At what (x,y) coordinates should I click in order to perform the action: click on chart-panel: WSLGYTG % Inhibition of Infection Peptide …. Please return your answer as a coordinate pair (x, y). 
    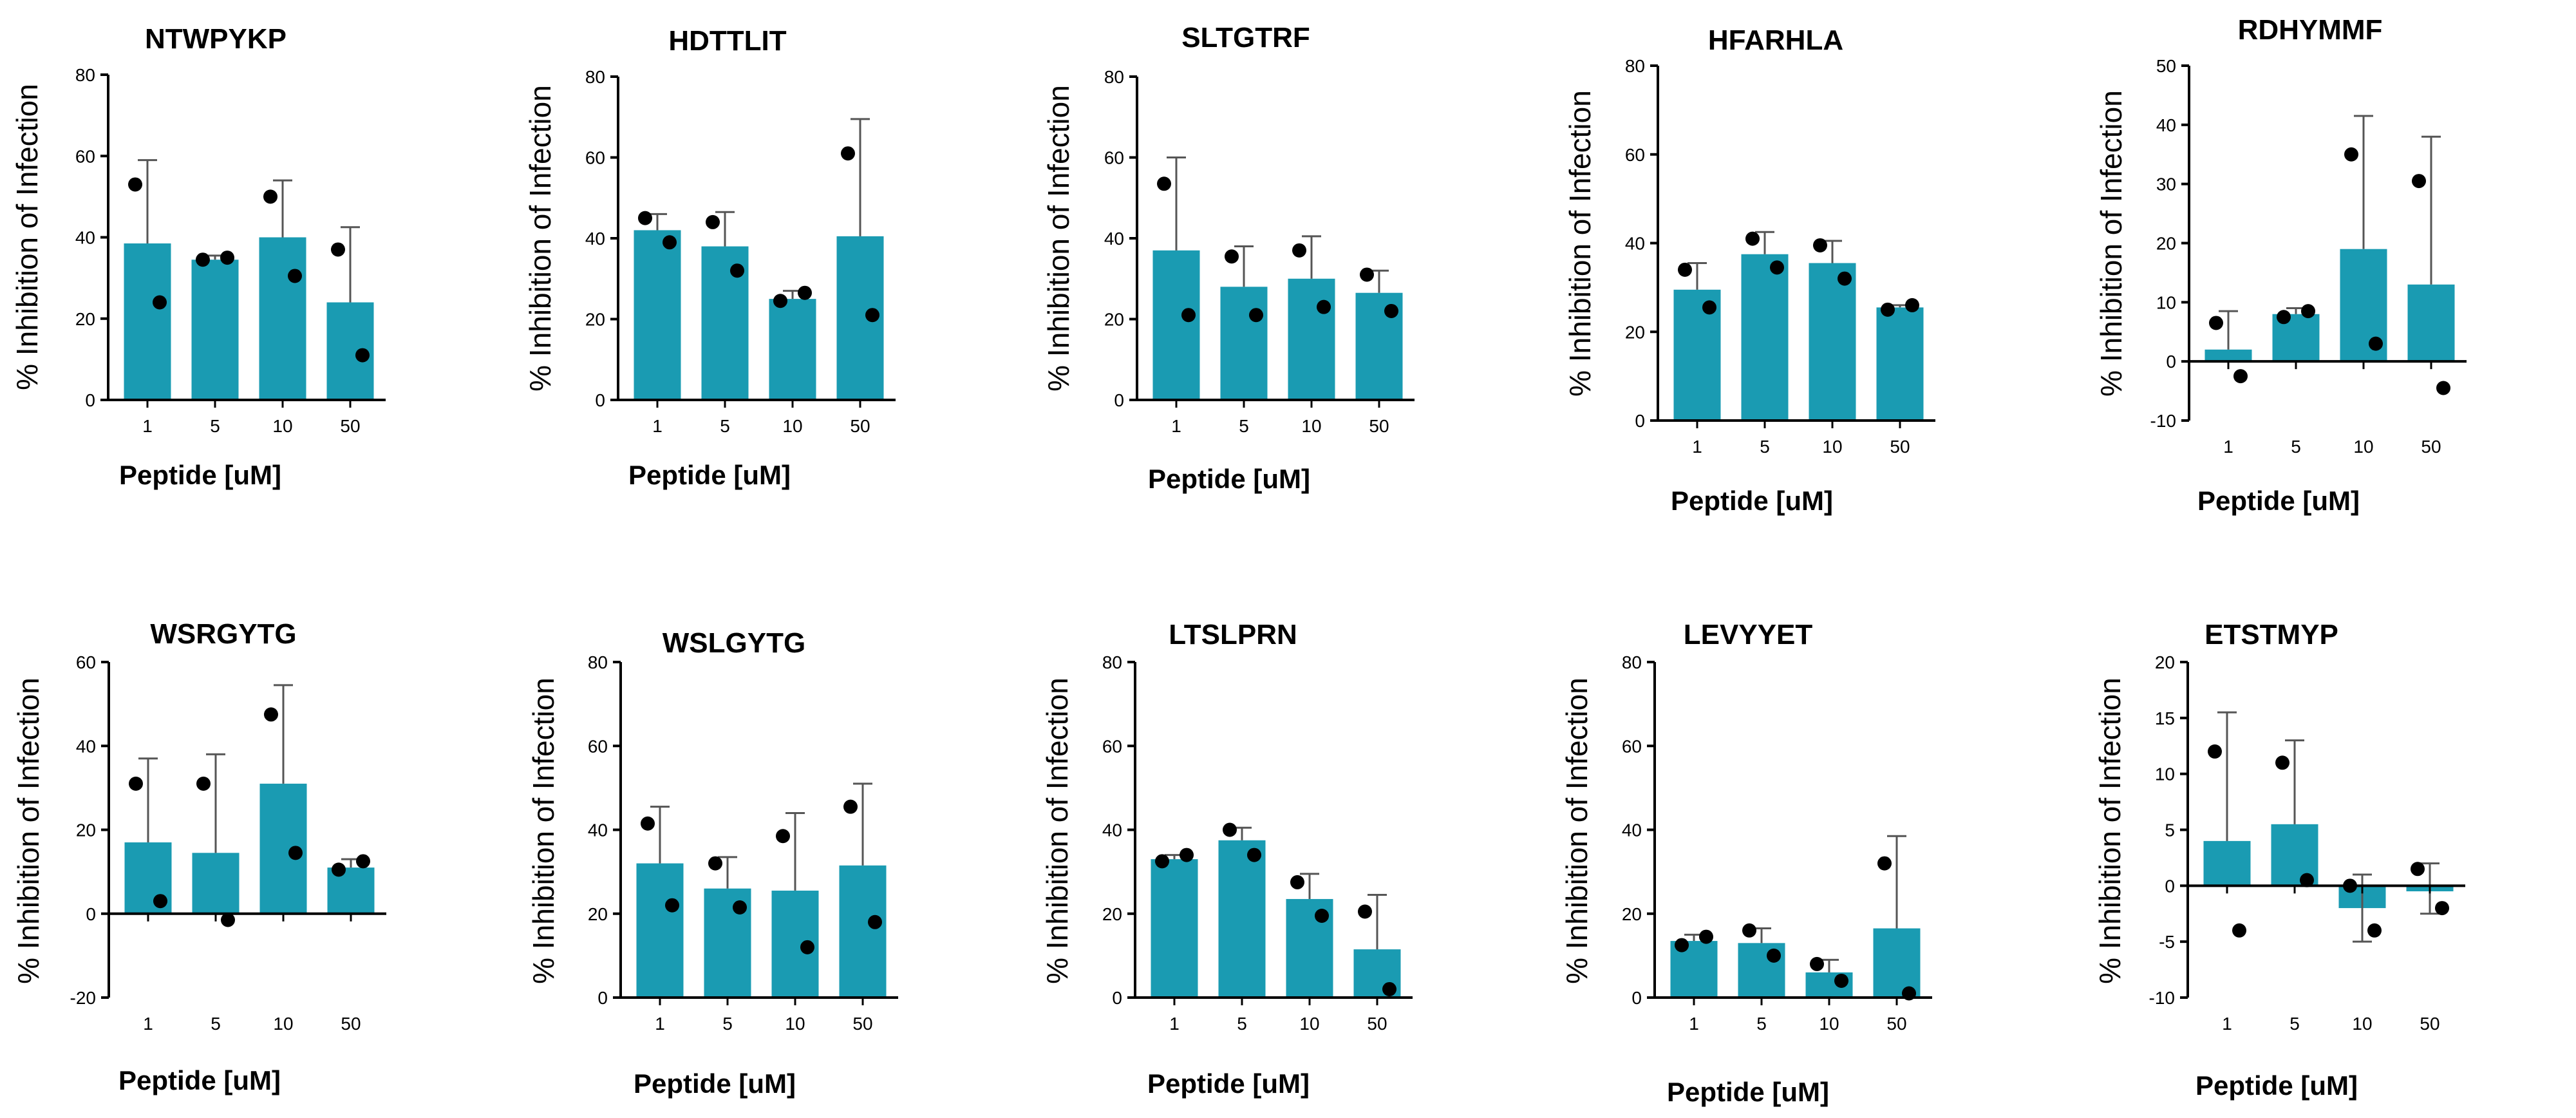
    Looking at the image, I should click on (712, 863).